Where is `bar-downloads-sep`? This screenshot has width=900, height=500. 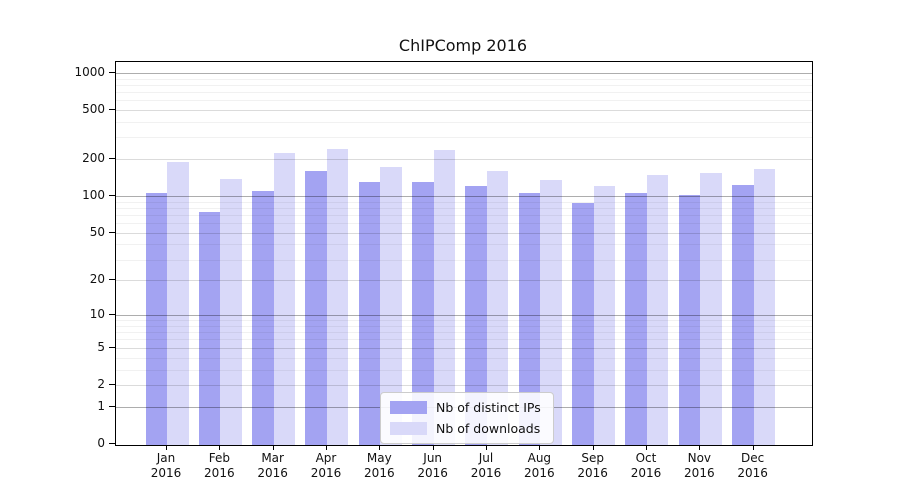
bar-downloads-sep is located at coordinates (604, 315).